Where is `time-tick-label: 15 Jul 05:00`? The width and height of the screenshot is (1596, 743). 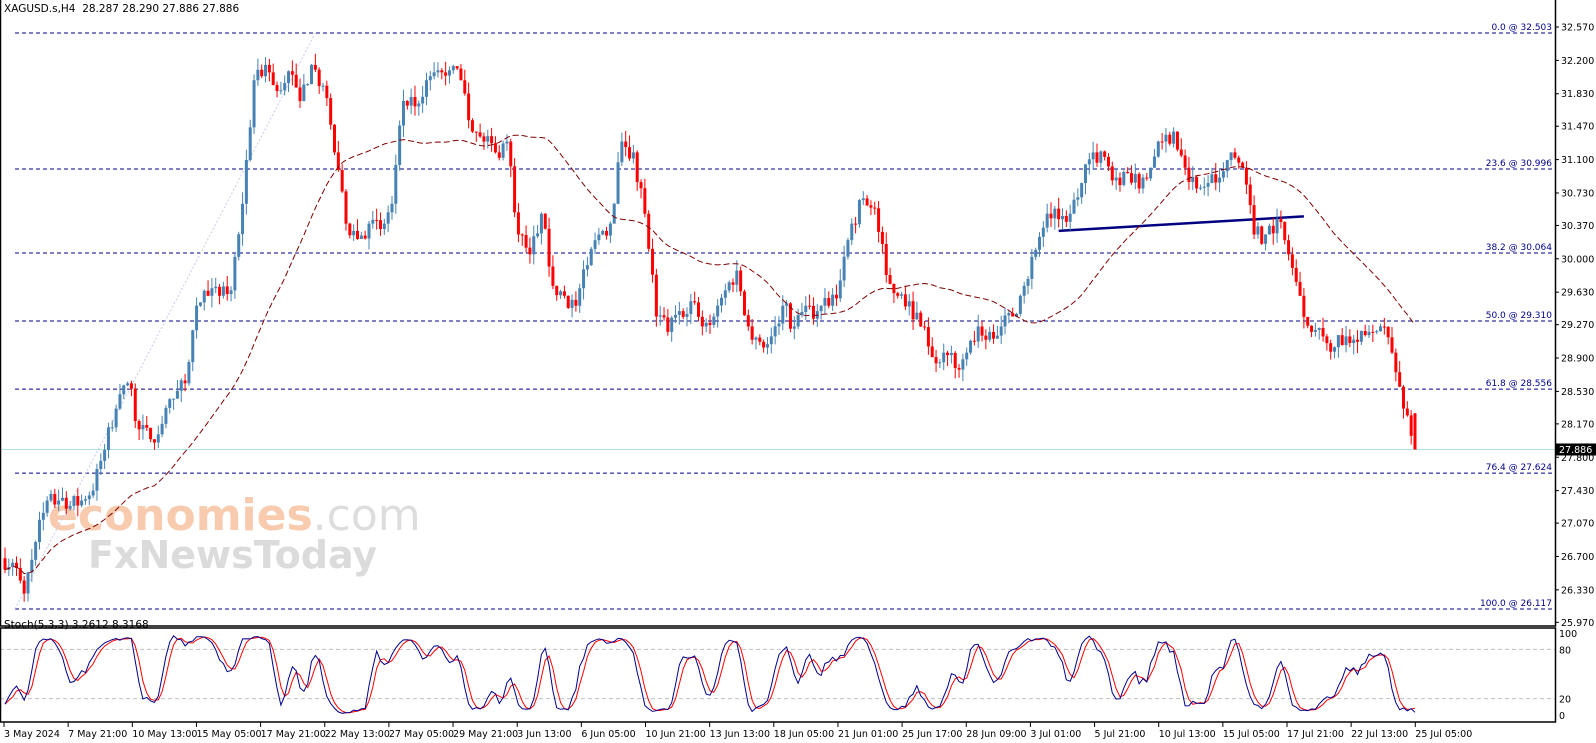
time-tick-label: 15 Jul 05:00 is located at coordinates (1251, 734).